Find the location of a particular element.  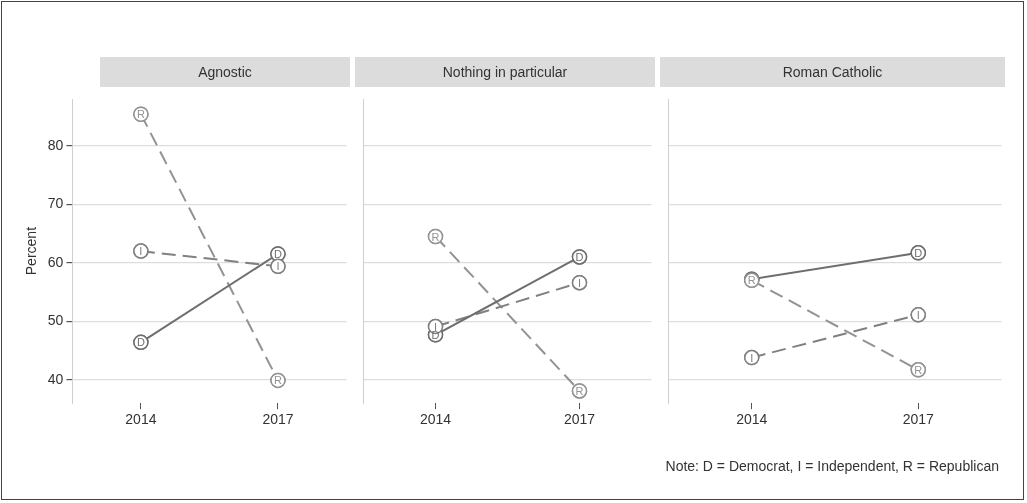

text: D is located at coordinates (140, 342).